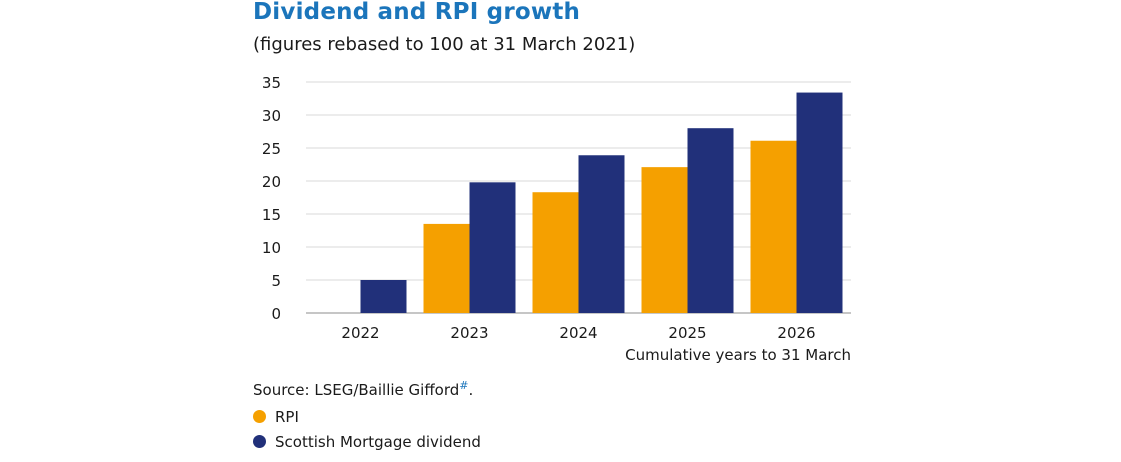 The height and width of the screenshot is (462, 1121). I want to click on y-tick-label: 15, so click(271, 215).